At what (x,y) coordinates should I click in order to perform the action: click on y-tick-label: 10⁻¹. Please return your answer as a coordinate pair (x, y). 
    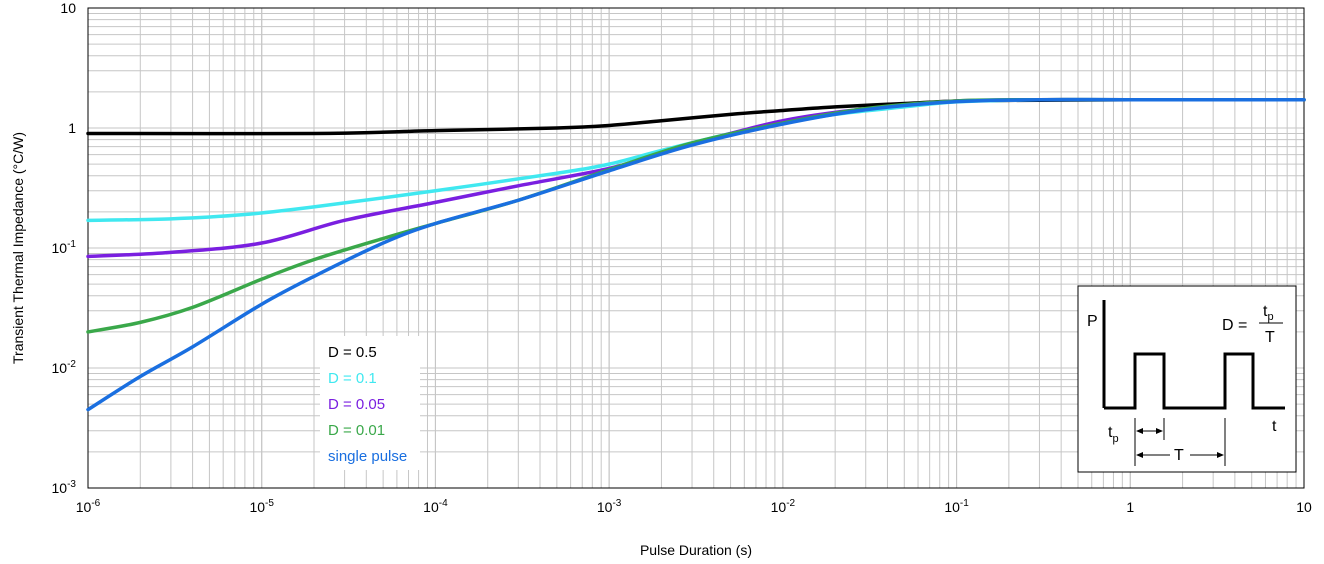
    Looking at the image, I should click on (64, 247).